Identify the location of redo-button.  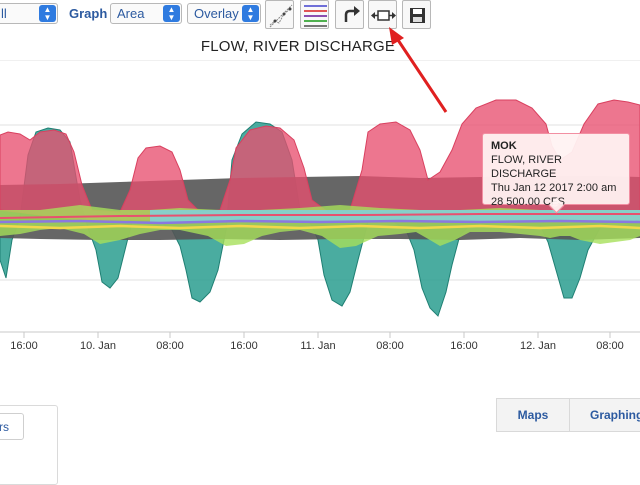
(349, 14).